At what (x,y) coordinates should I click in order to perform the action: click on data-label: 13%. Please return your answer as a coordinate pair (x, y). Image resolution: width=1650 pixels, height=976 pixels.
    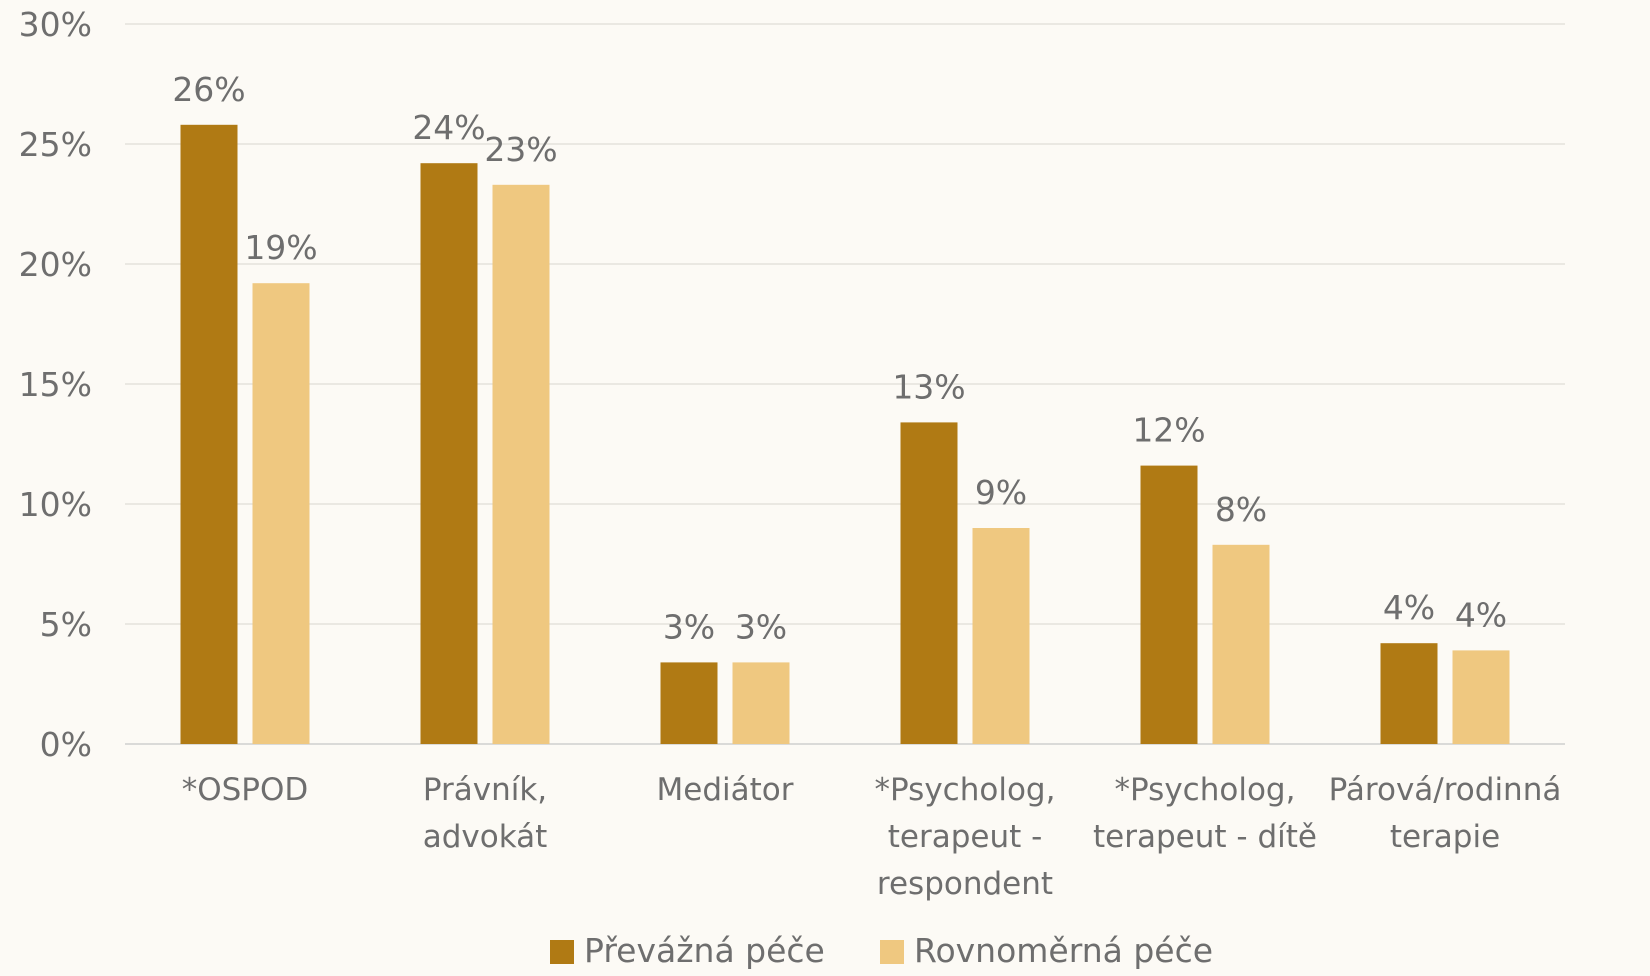
    Looking at the image, I should click on (928, 386).